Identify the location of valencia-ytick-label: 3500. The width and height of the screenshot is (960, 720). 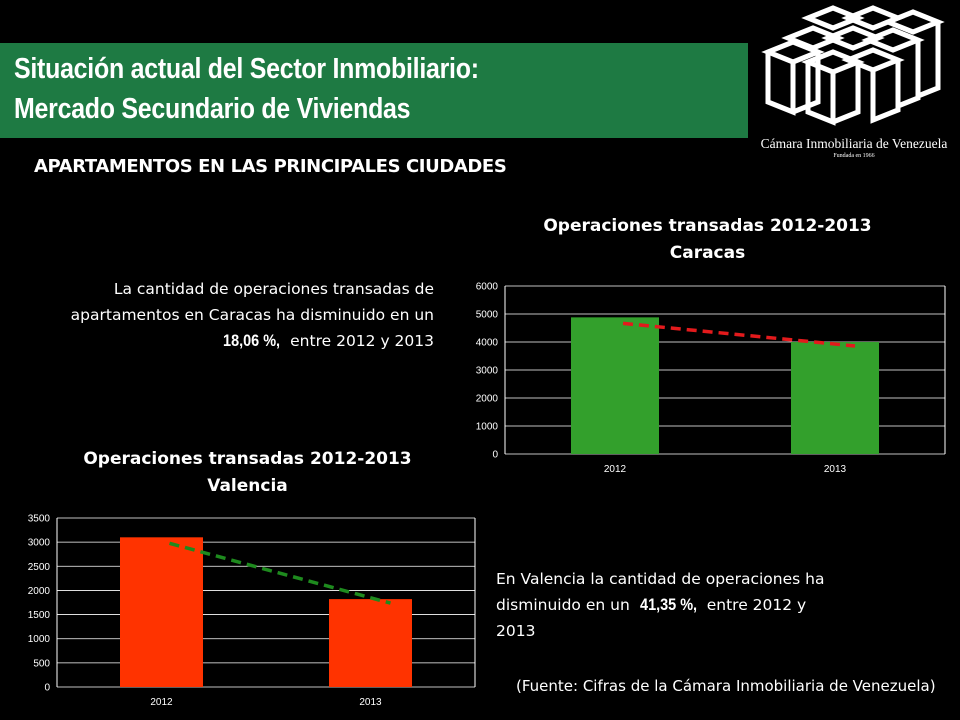
(39, 519).